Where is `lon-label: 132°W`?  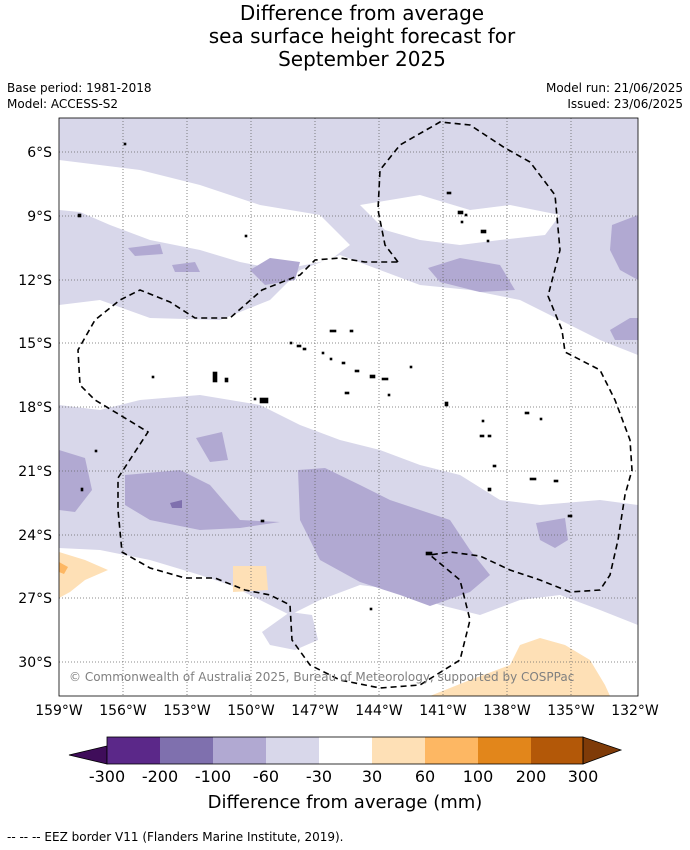 lon-label: 132°W is located at coordinates (635, 711).